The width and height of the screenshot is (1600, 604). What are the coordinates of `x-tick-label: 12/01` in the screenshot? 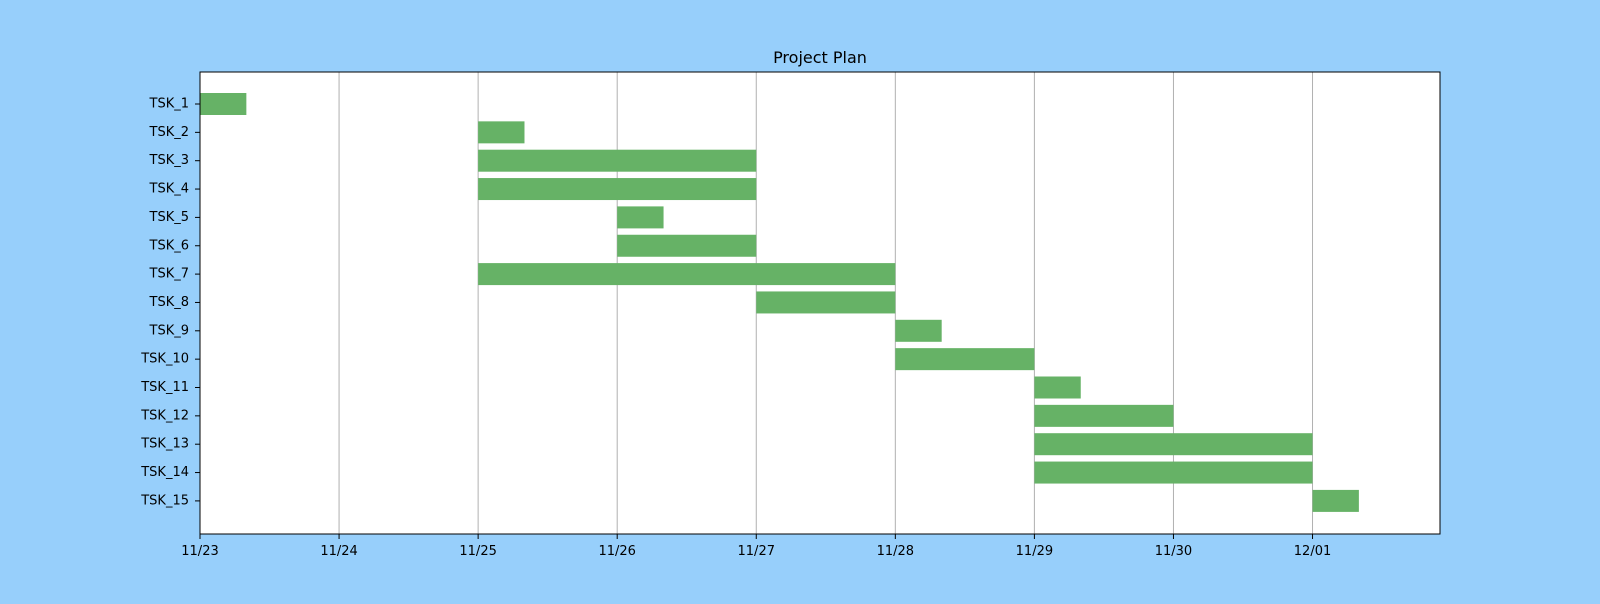 It's located at (1312, 551).